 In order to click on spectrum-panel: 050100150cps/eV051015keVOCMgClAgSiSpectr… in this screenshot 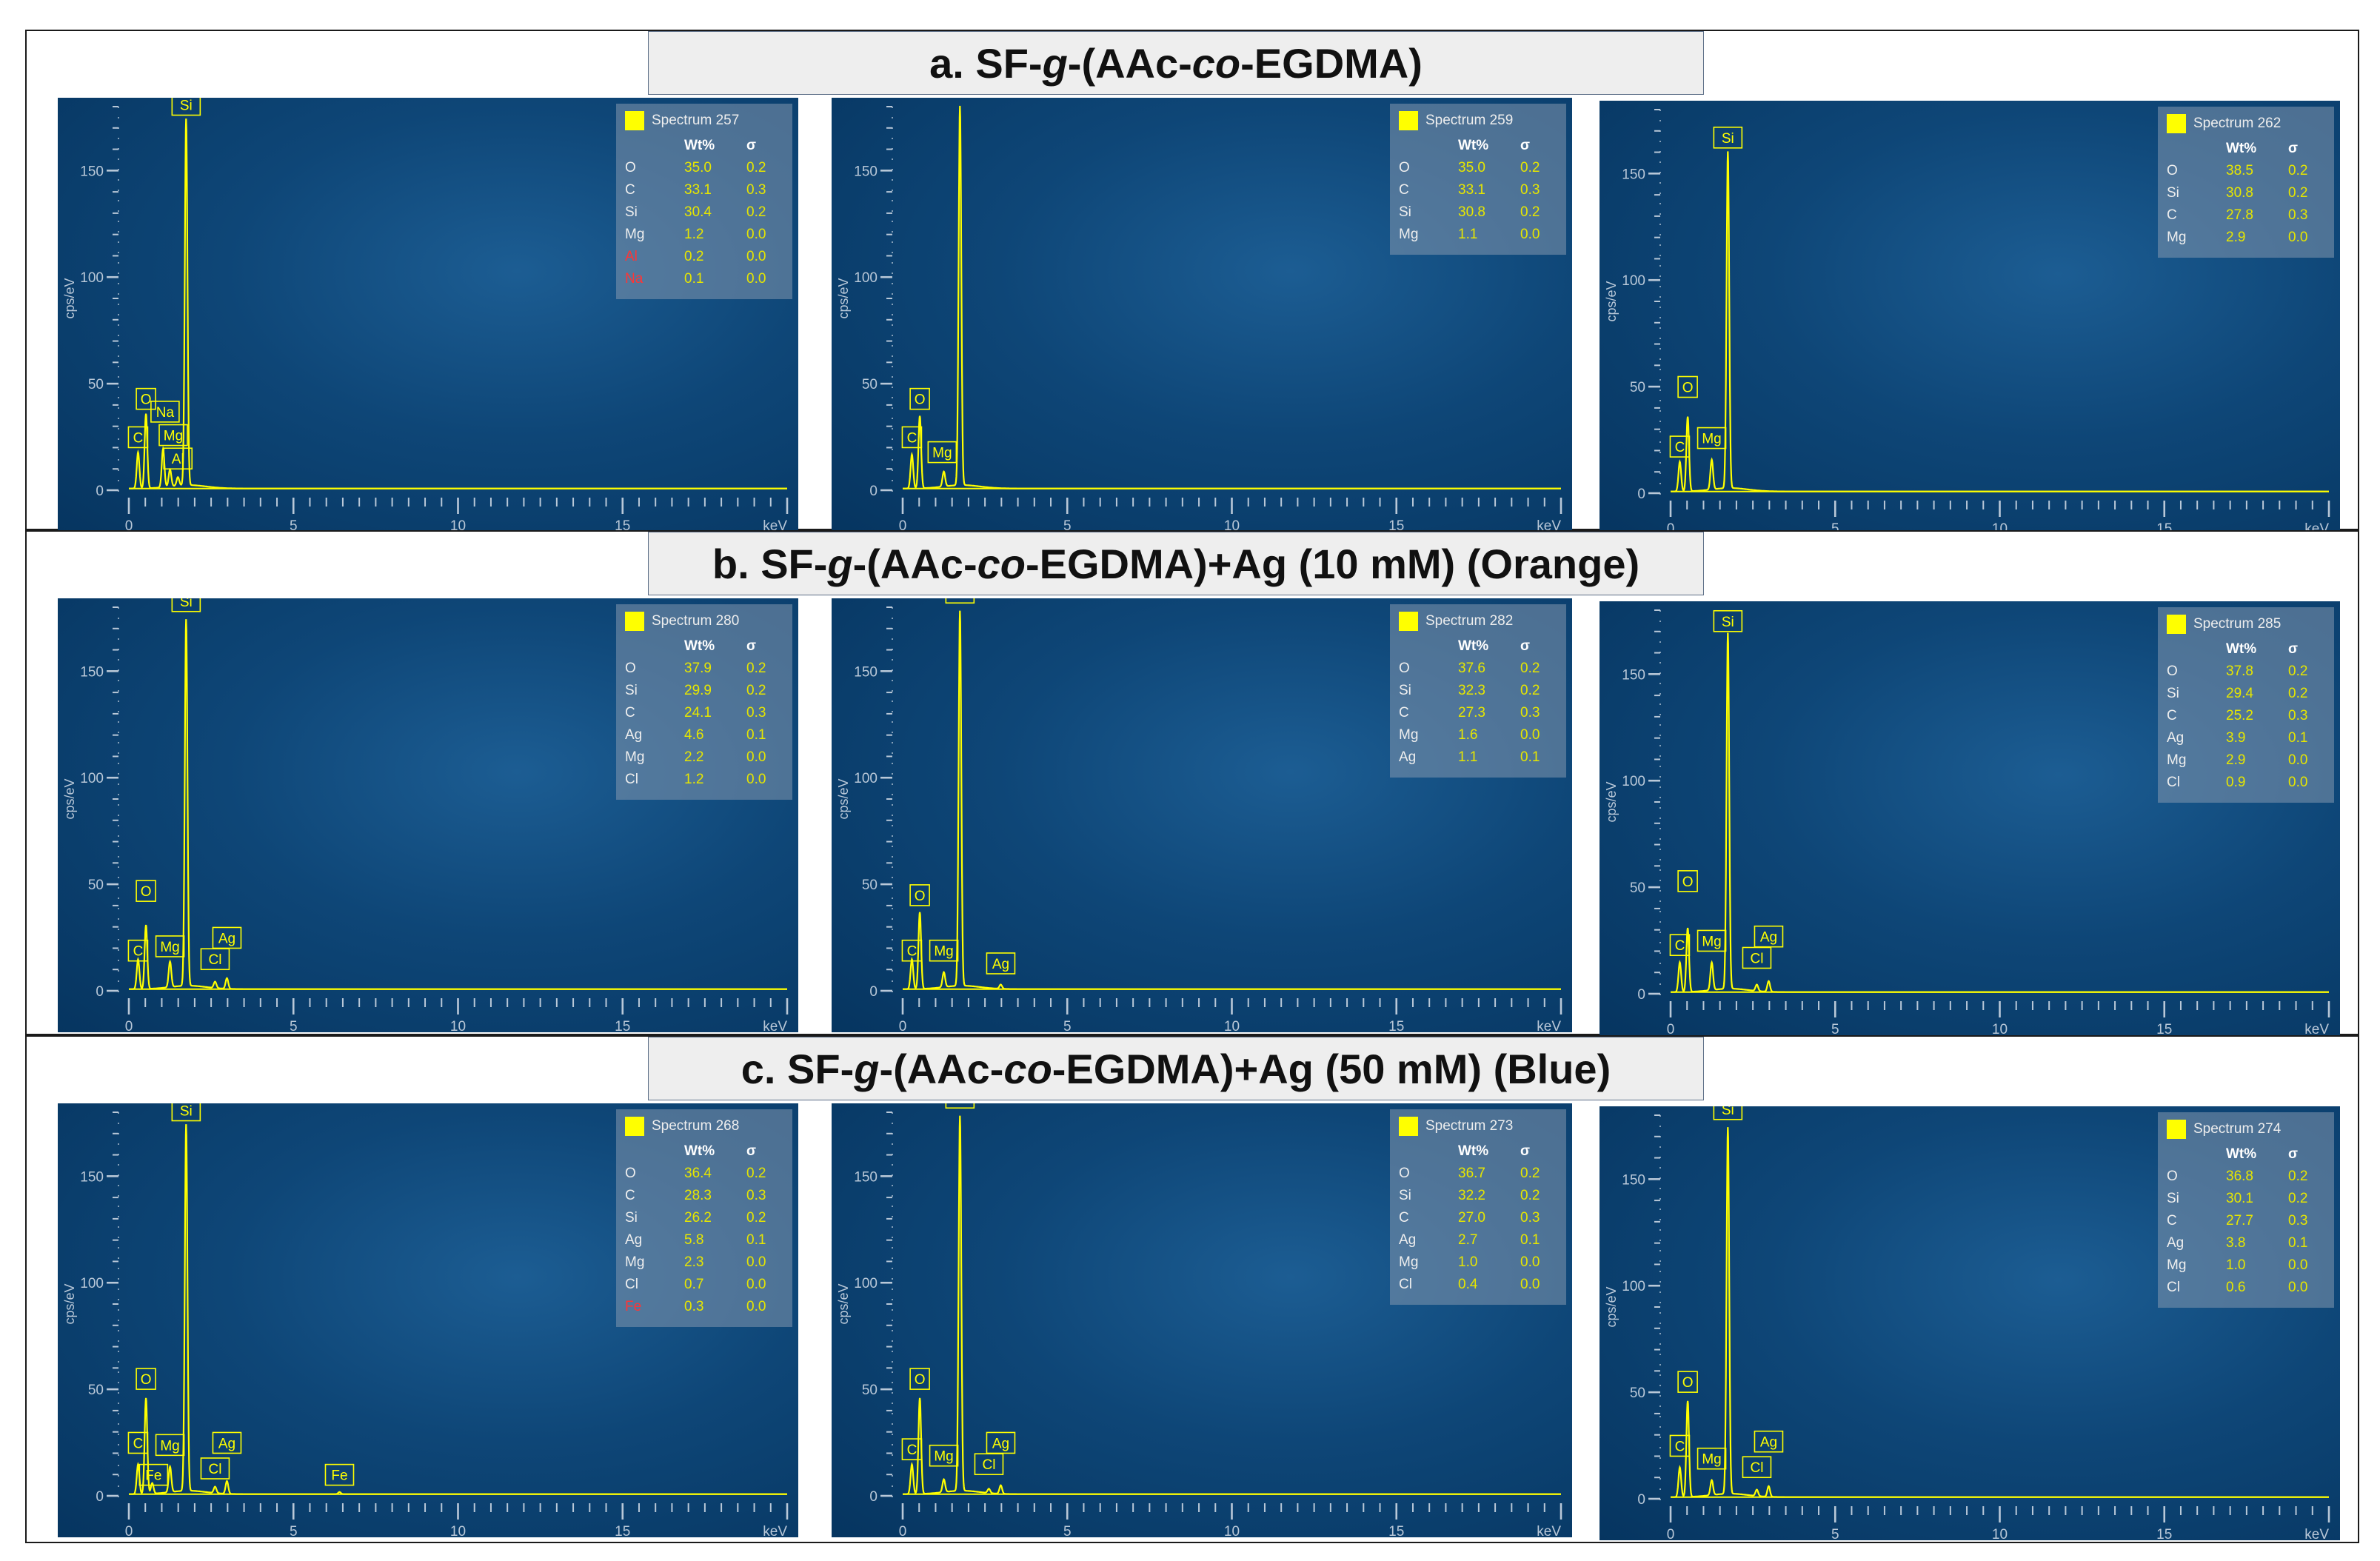, I will do `click(1202, 1320)`.